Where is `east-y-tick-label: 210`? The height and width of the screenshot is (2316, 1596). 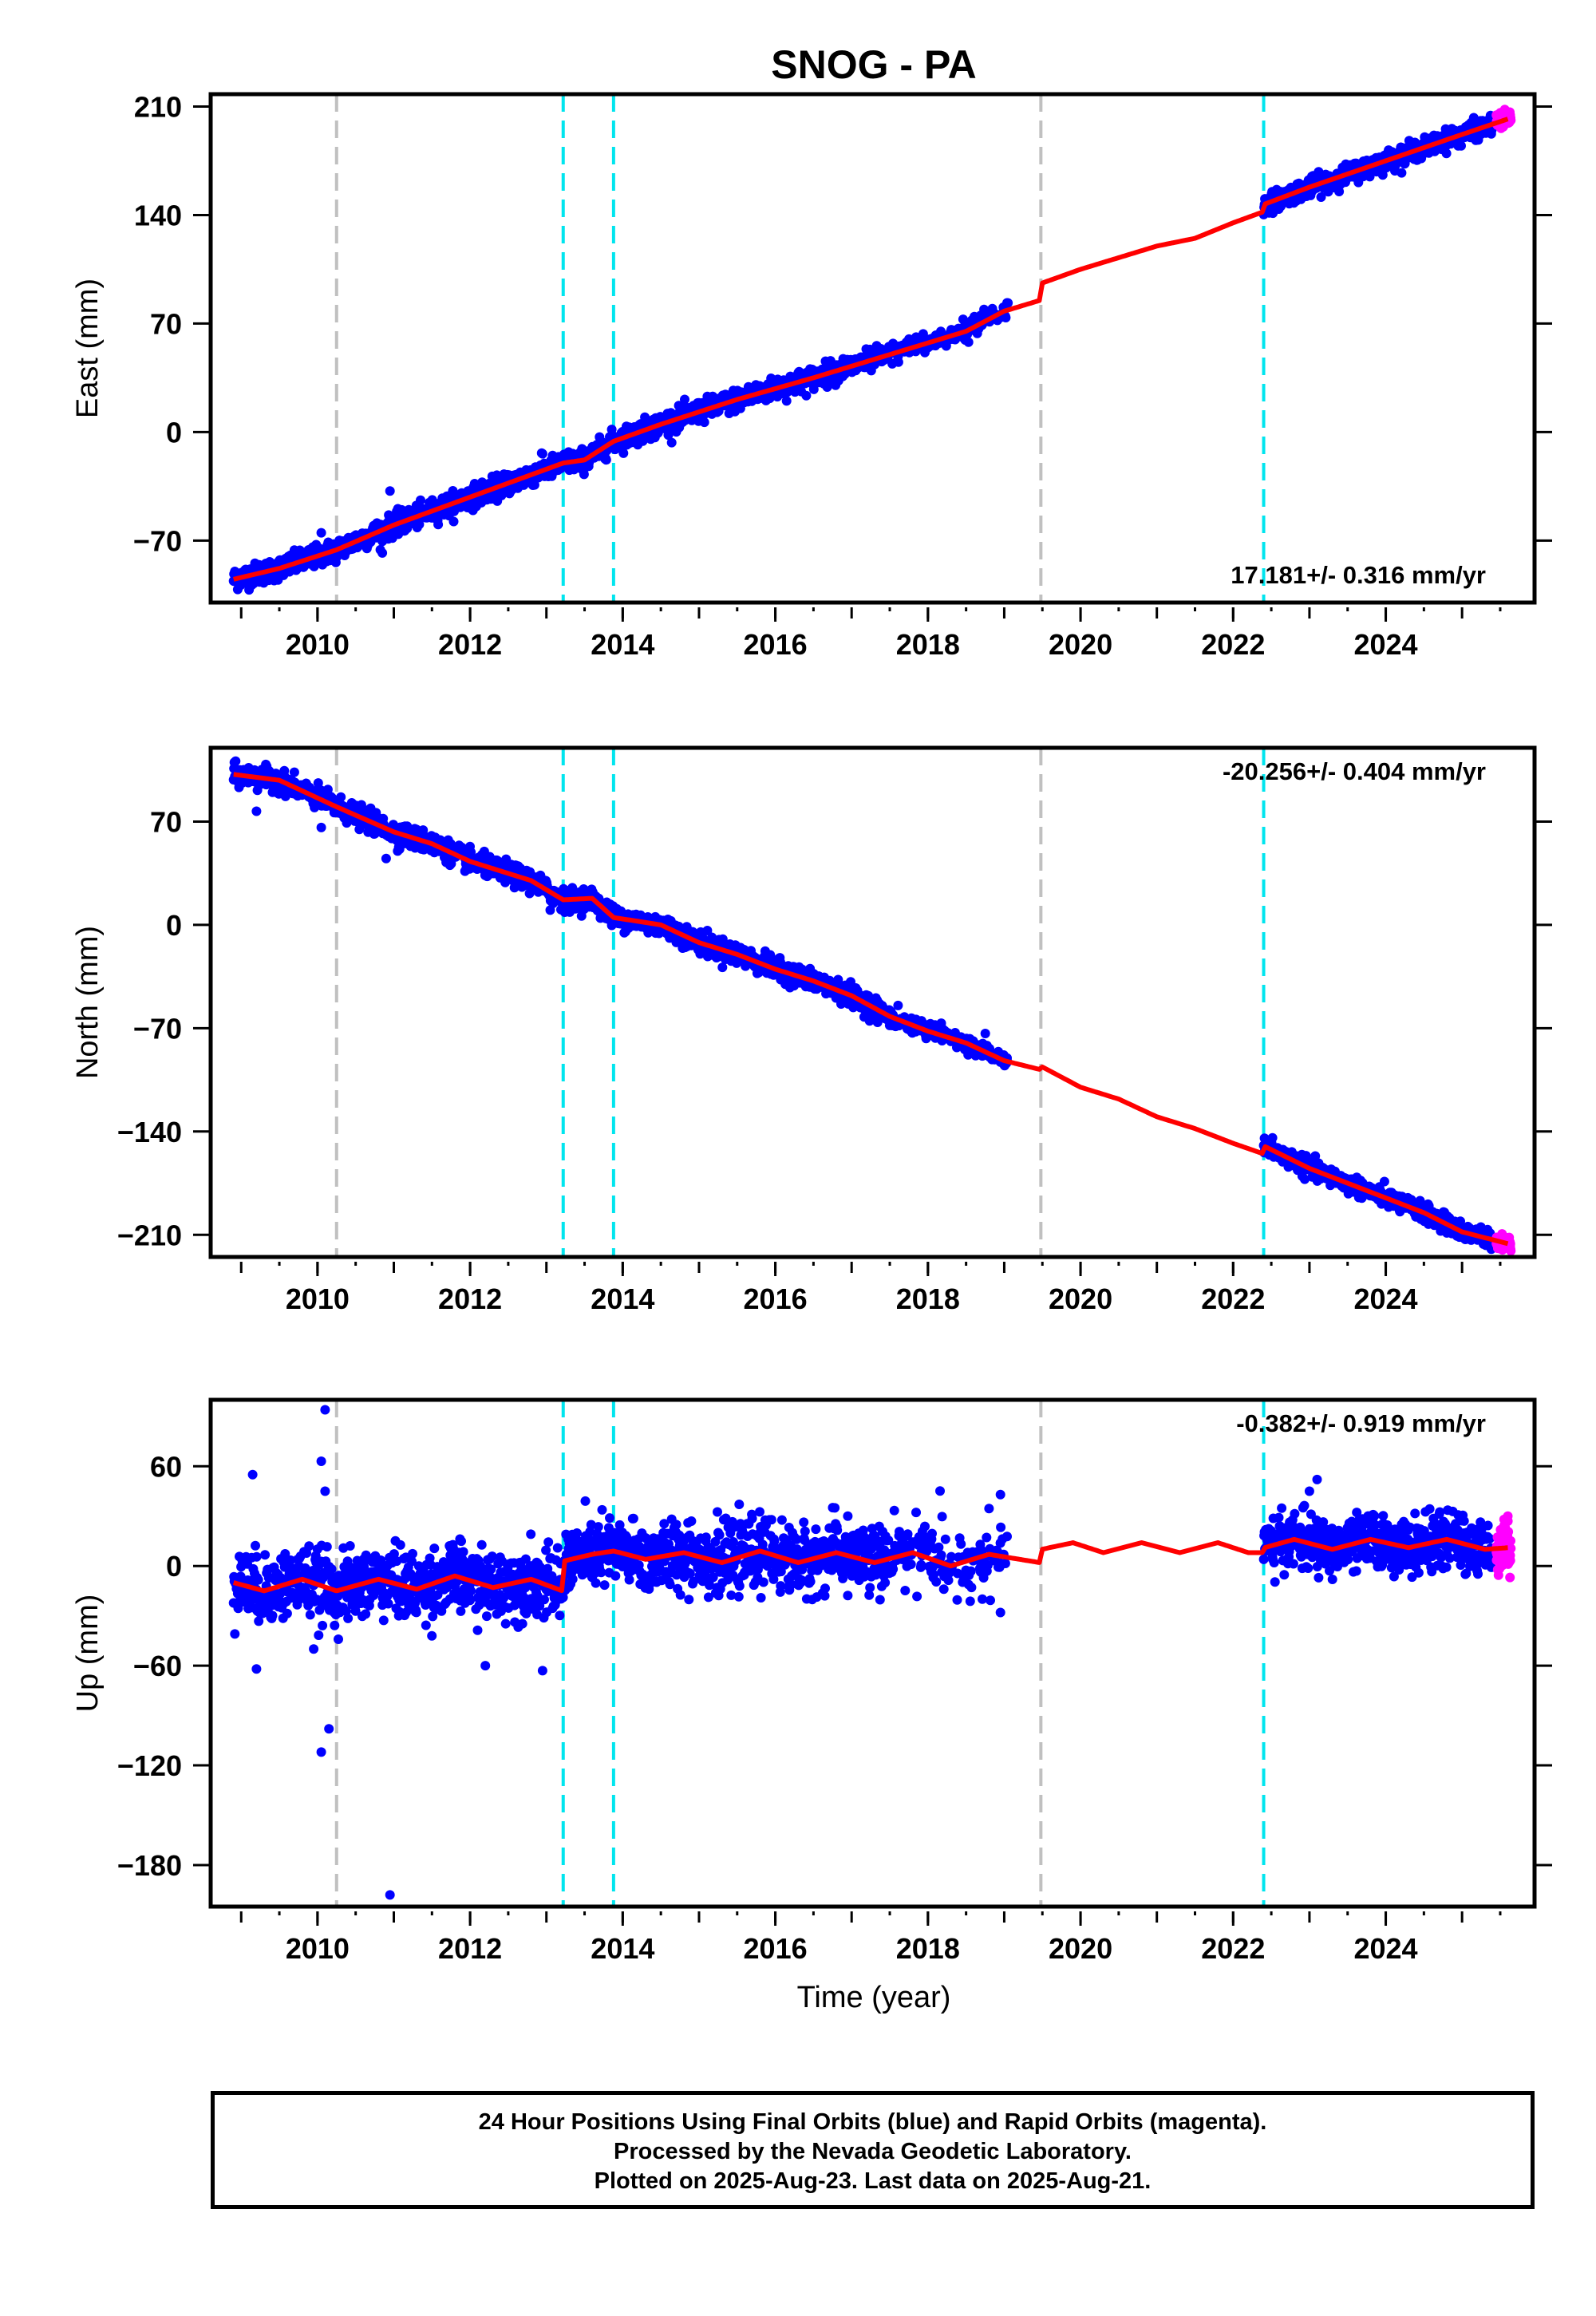
east-y-tick-label: 210 is located at coordinates (158, 107).